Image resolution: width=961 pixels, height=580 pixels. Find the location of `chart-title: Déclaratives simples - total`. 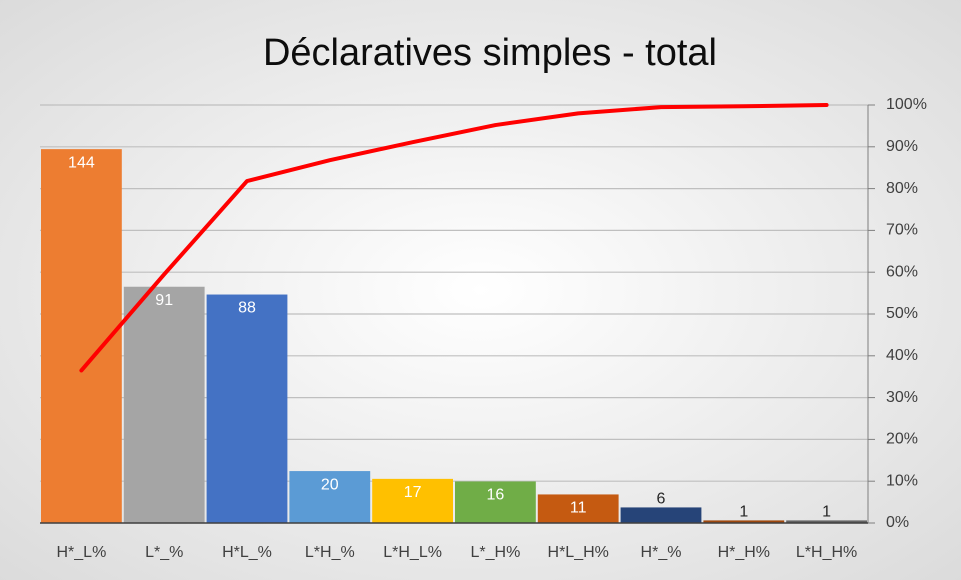

chart-title: Déclaratives simples - total is located at coordinates (490, 53).